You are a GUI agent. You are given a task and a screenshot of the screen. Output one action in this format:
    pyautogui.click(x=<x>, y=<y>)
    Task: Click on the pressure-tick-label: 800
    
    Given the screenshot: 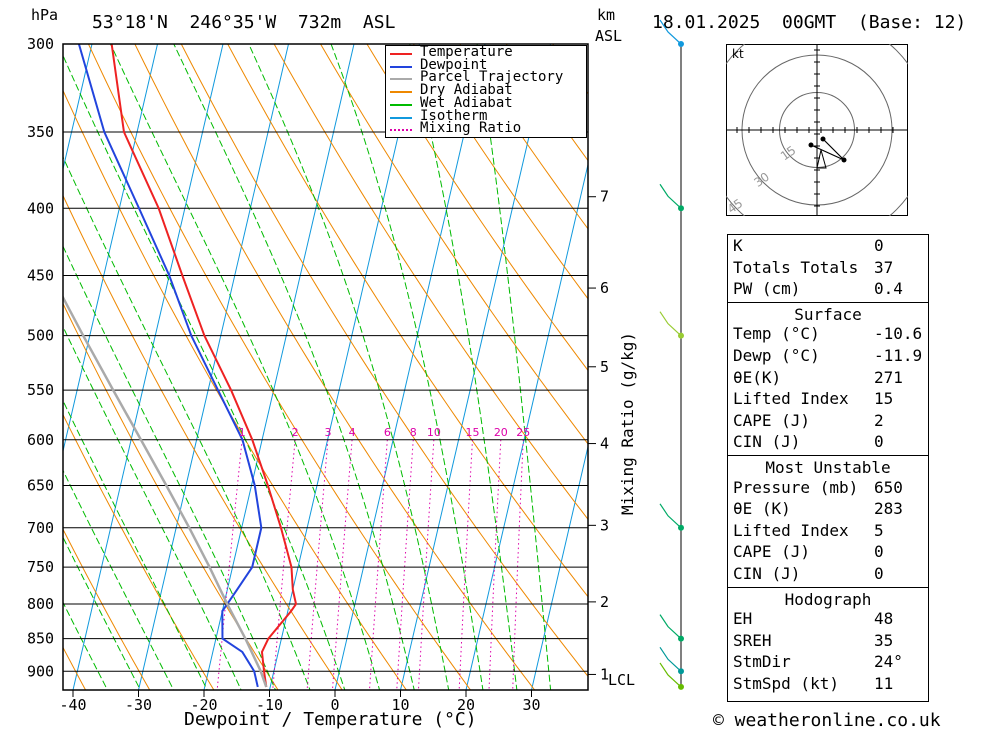 What is the action you would take?
    pyautogui.click(x=40, y=604)
    